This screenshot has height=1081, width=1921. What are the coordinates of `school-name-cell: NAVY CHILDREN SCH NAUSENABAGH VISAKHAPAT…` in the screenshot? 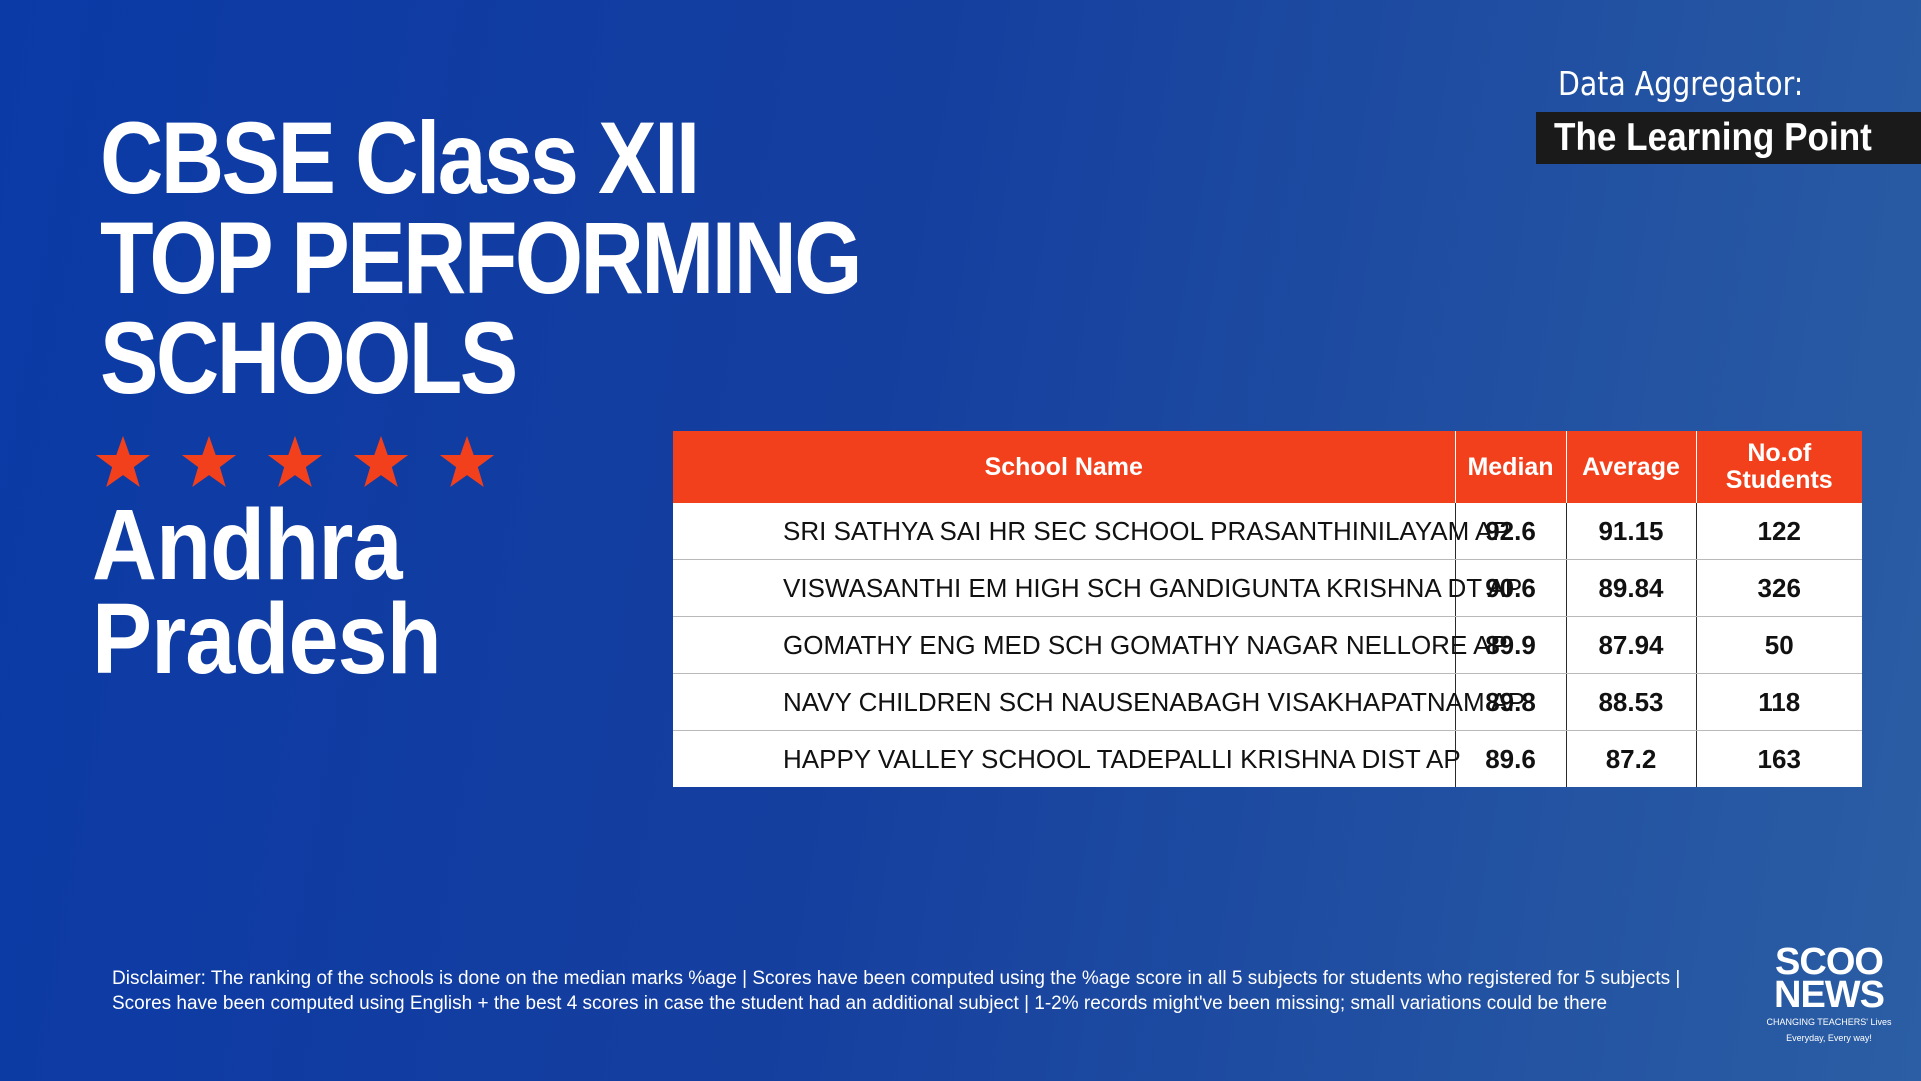 It's located at (1099, 702).